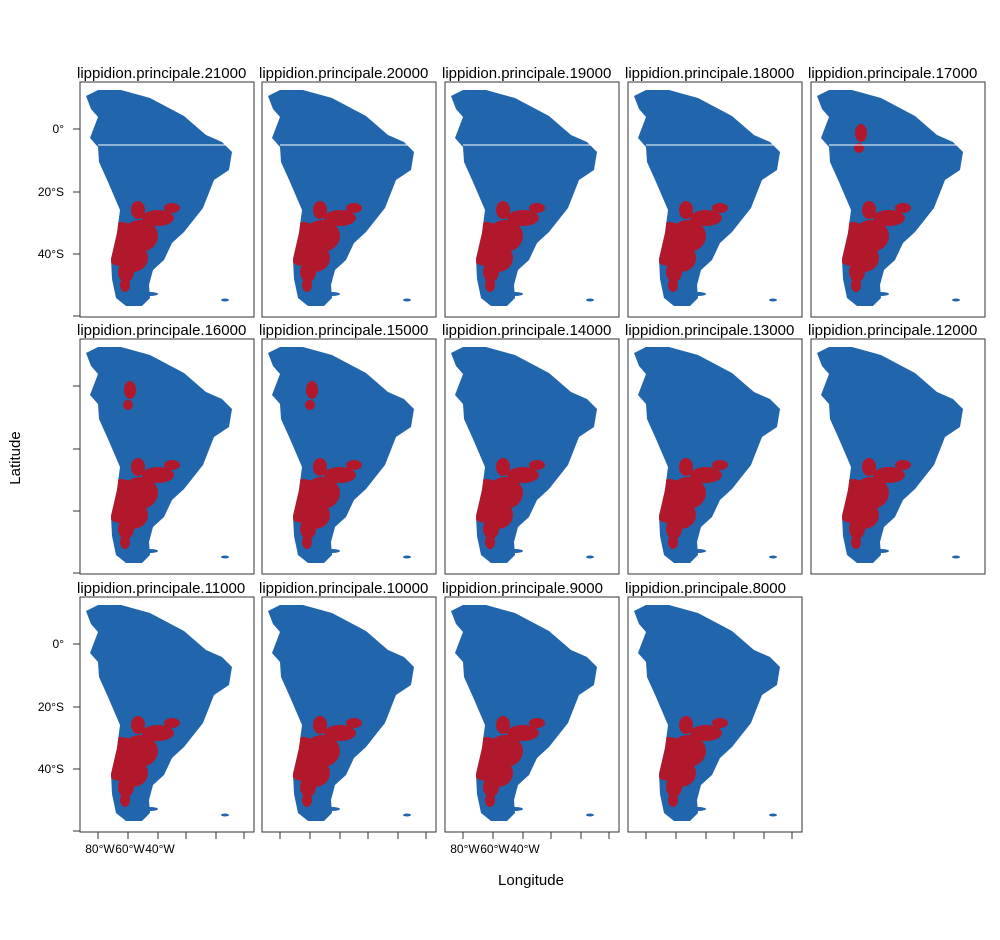  Describe the element at coordinates (161, 330) in the screenshot. I see `panel-title: lippidion.principale.16000` at that location.